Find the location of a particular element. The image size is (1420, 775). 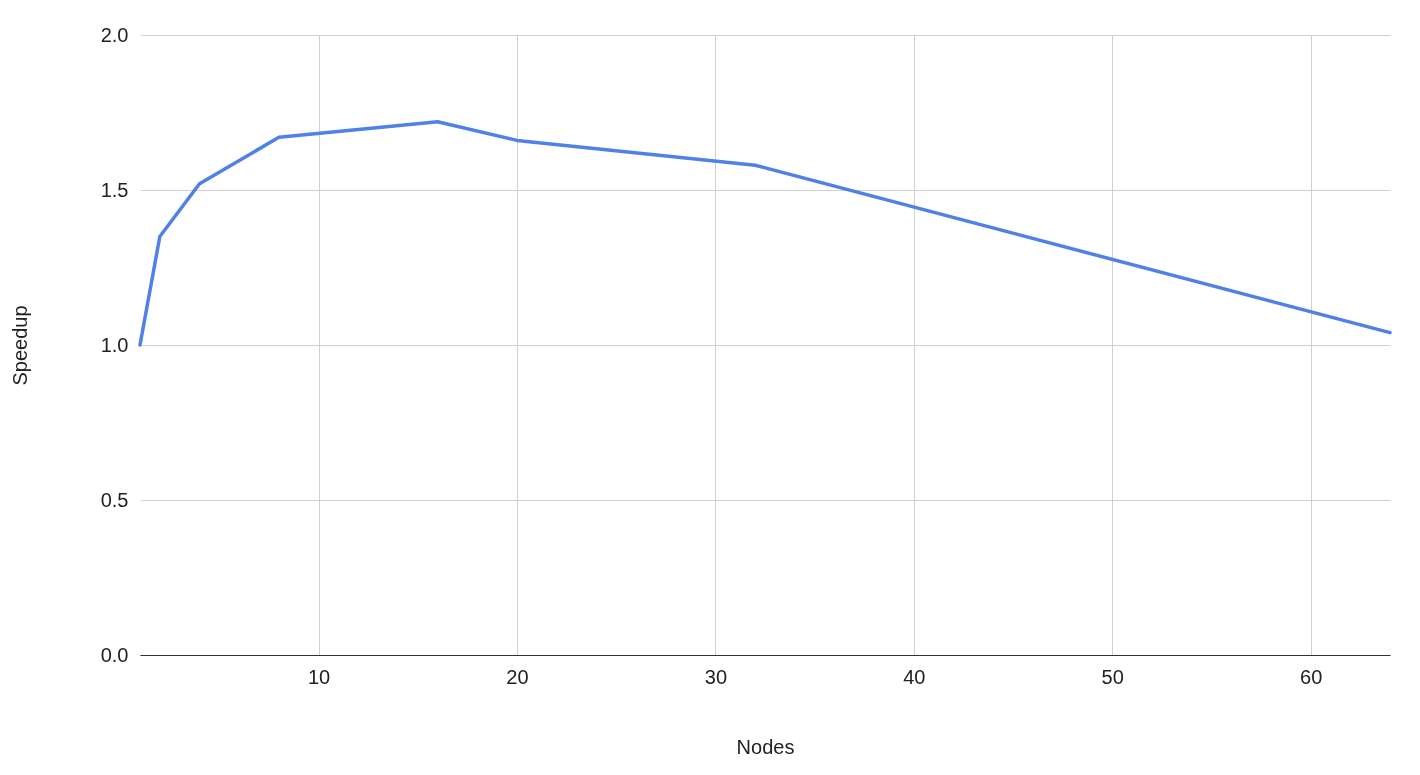

x-tick-label: 30 is located at coordinates (716, 676).